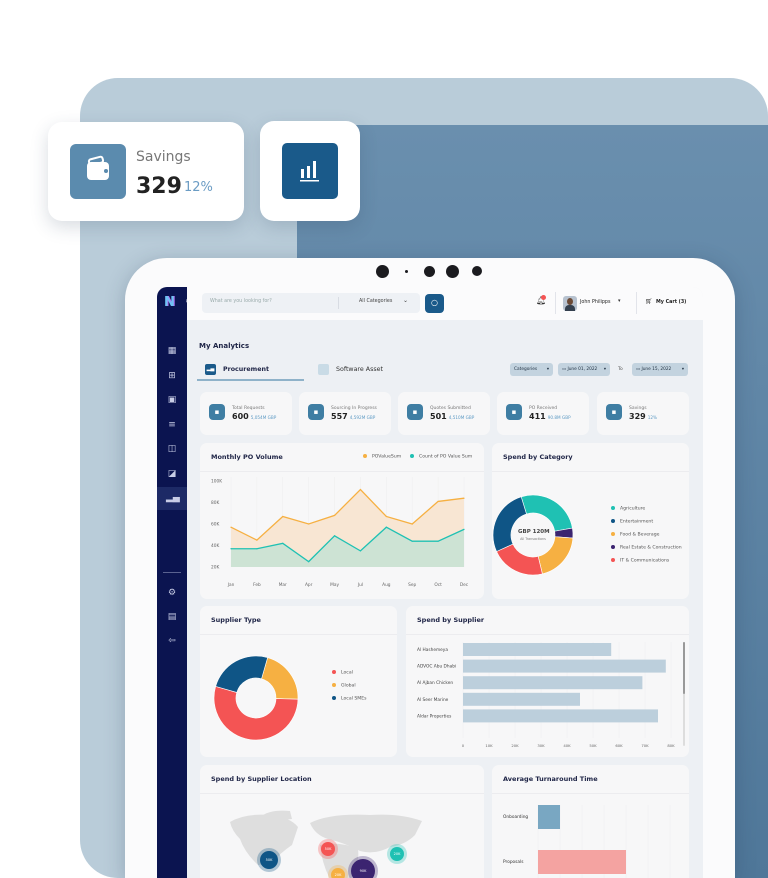 Image resolution: width=768 pixels, height=878 pixels. I want to click on slice-food-beverage, so click(555, 555).